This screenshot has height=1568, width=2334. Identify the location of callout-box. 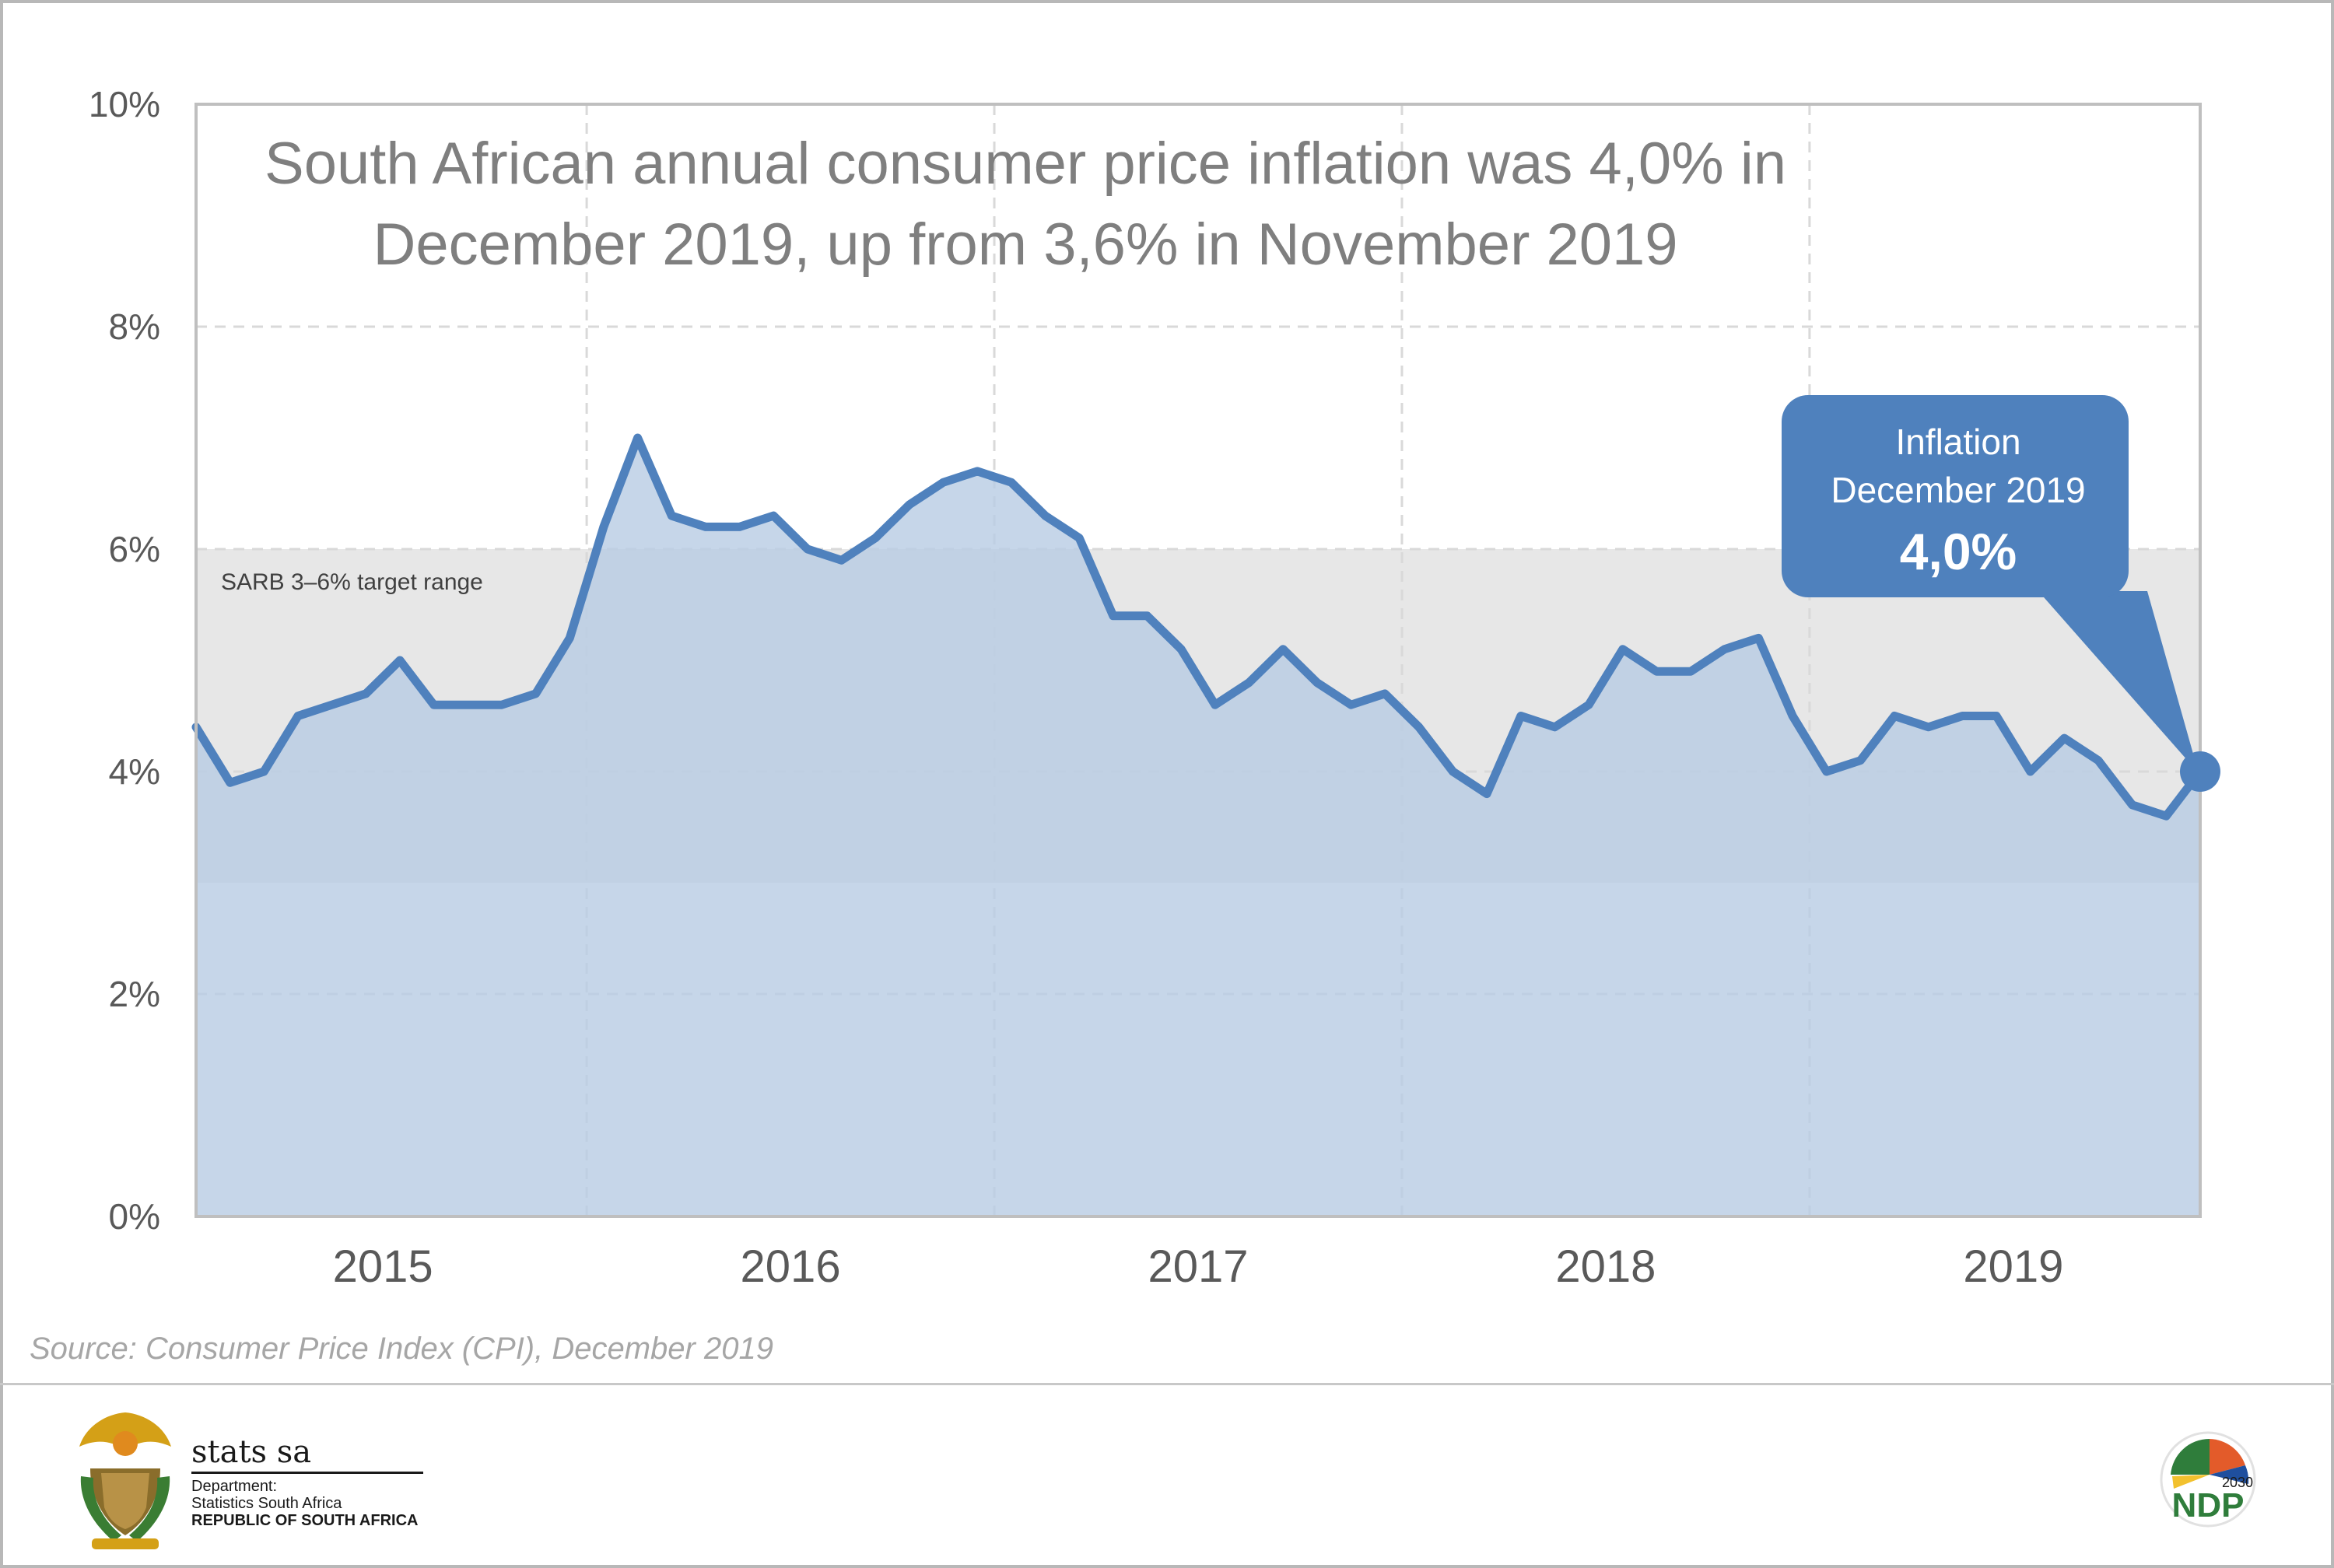
(1956, 496).